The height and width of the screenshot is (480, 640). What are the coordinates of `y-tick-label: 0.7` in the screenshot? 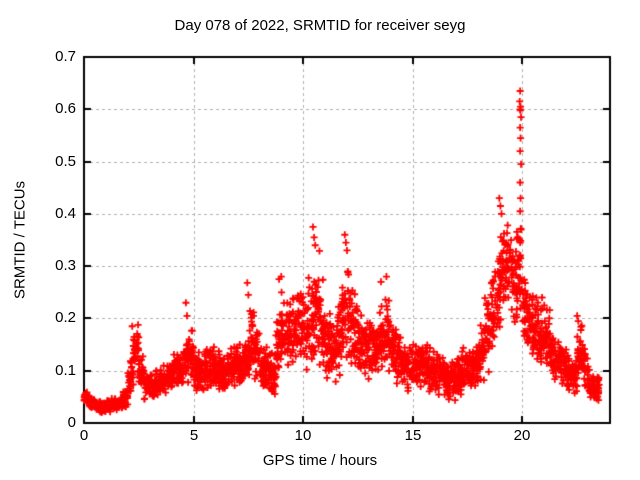 It's located at (65, 56).